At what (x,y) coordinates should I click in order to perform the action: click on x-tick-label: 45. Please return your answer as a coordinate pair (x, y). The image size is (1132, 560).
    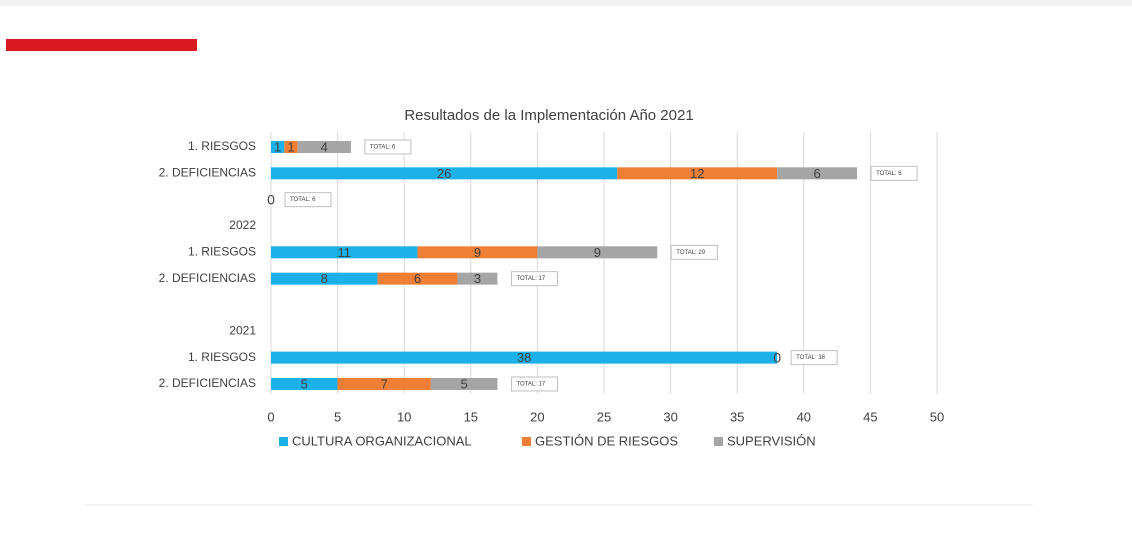
    Looking at the image, I should click on (870, 416).